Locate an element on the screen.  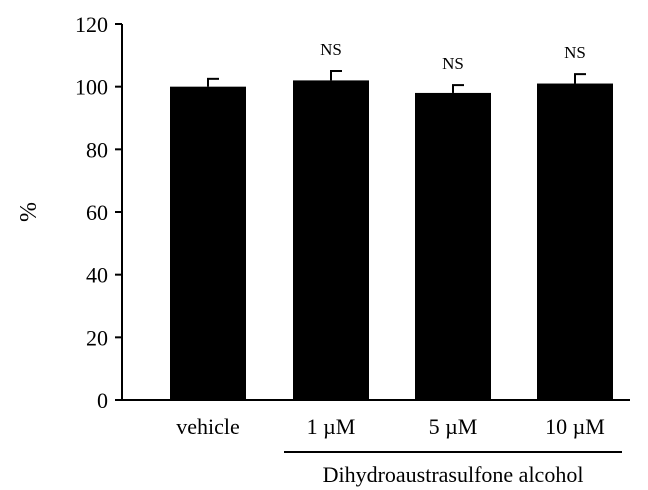
y-tick-label: 40 is located at coordinates (97, 275).